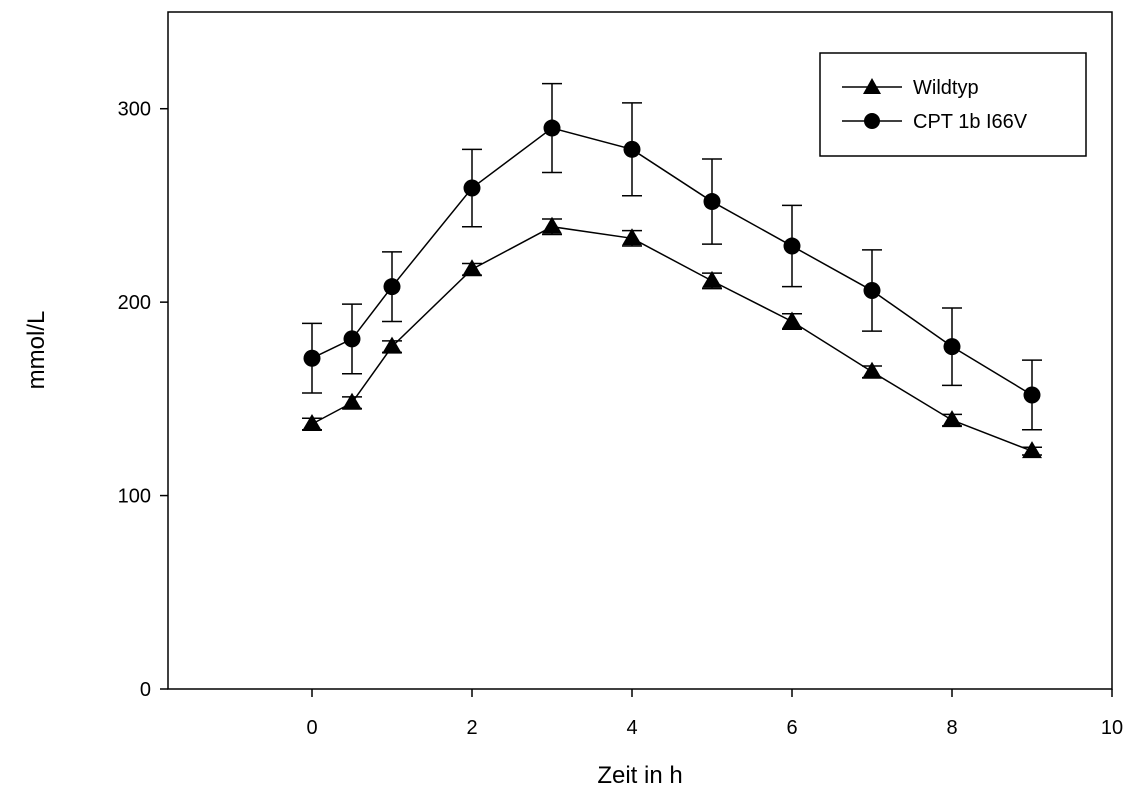 This screenshot has width=1131, height=798. I want to click on x-tick-label: 4, so click(631, 728).